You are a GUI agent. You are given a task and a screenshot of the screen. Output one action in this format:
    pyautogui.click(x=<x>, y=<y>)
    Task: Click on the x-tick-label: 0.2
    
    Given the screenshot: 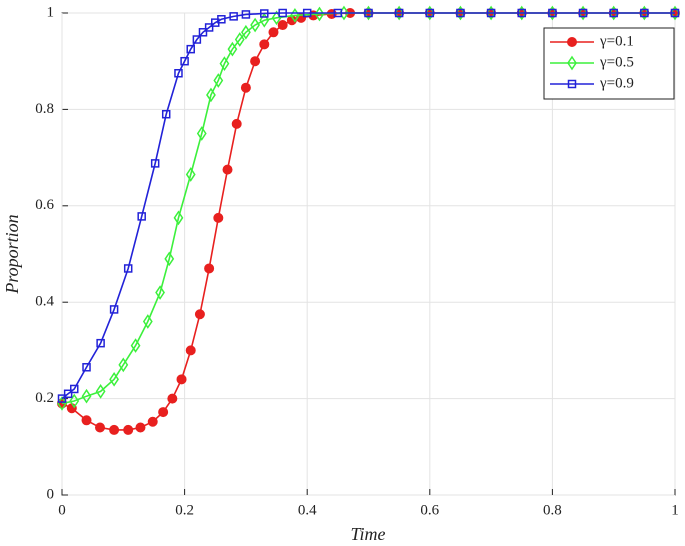 What is the action you would take?
    pyautogui.click(x=184, y=510)
    